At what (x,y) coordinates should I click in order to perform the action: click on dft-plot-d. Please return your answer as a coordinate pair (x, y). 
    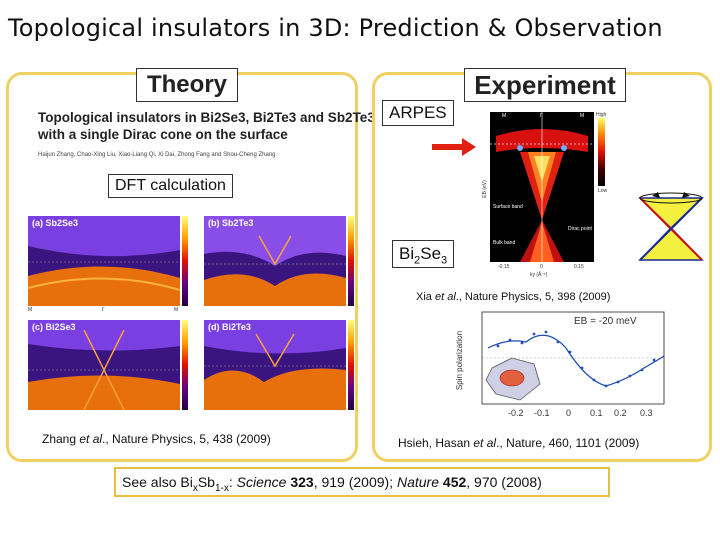
    Looking at the image, I should click on (275, 365).